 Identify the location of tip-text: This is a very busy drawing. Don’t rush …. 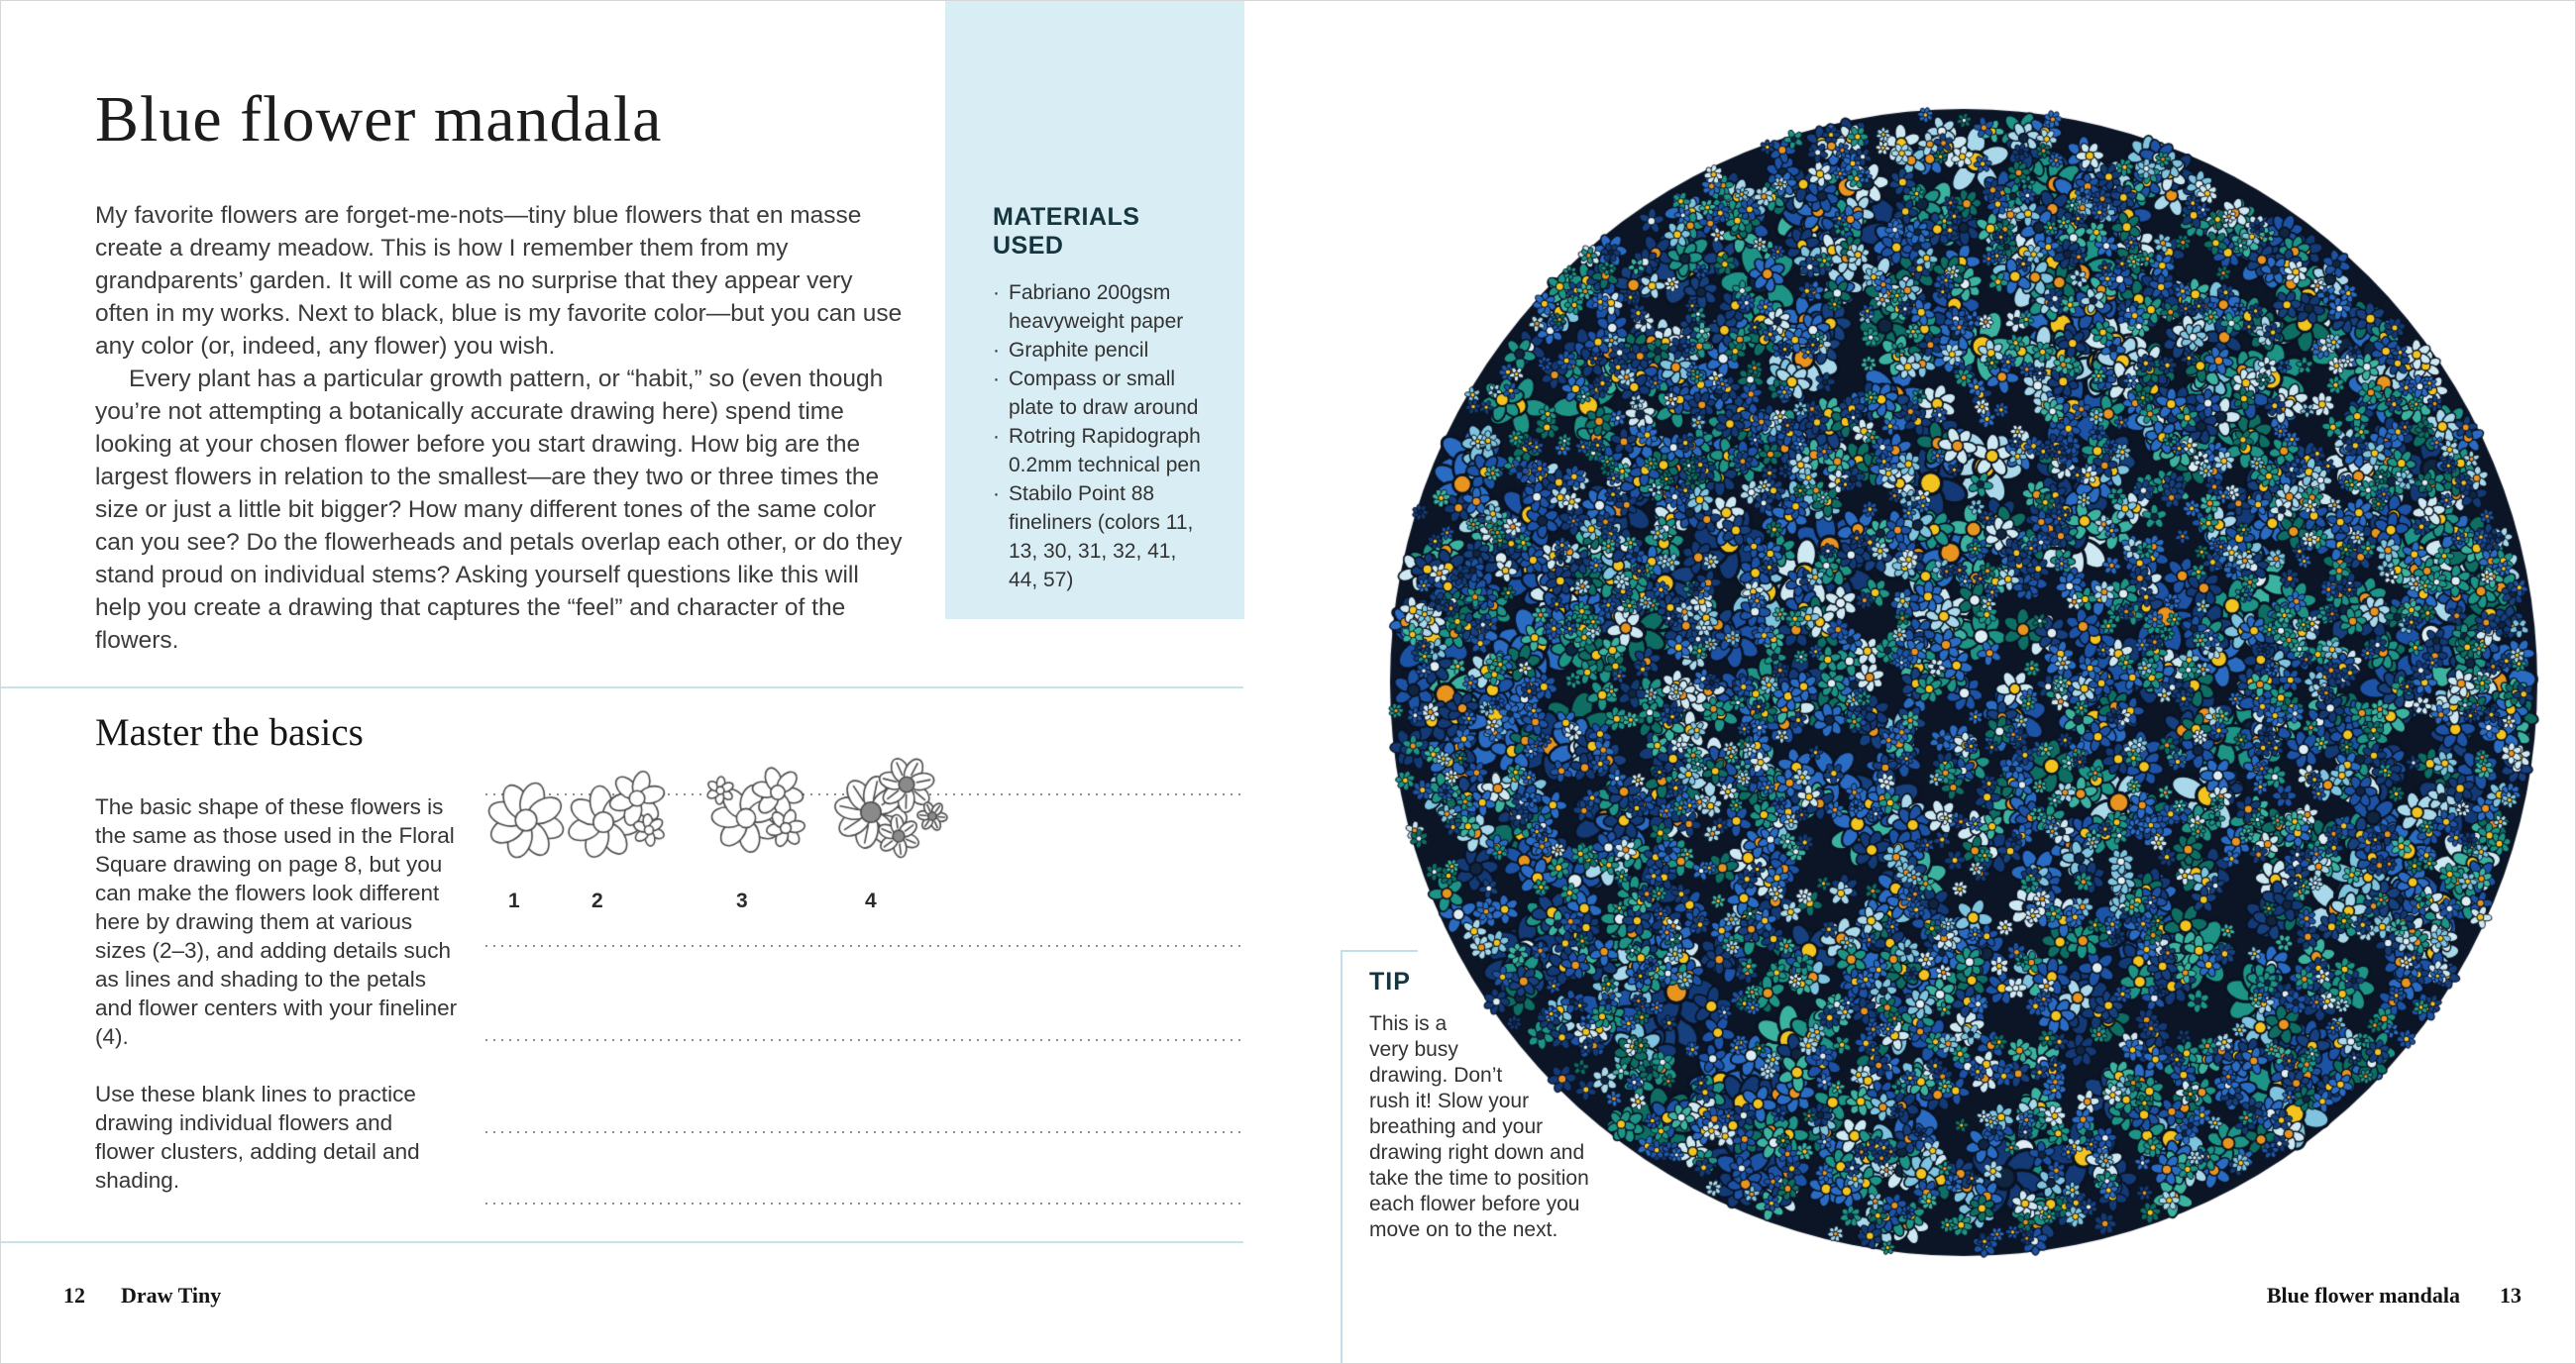
(1479, 1127).